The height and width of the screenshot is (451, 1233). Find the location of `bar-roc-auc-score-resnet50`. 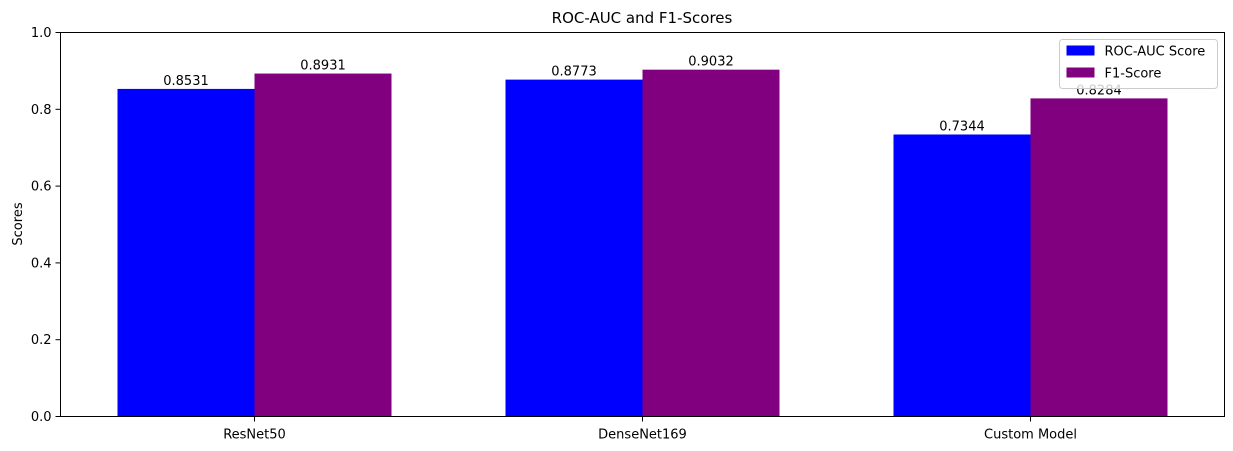

bar-roc-auc-score-resnet50 is located at coordinates (186, 252).